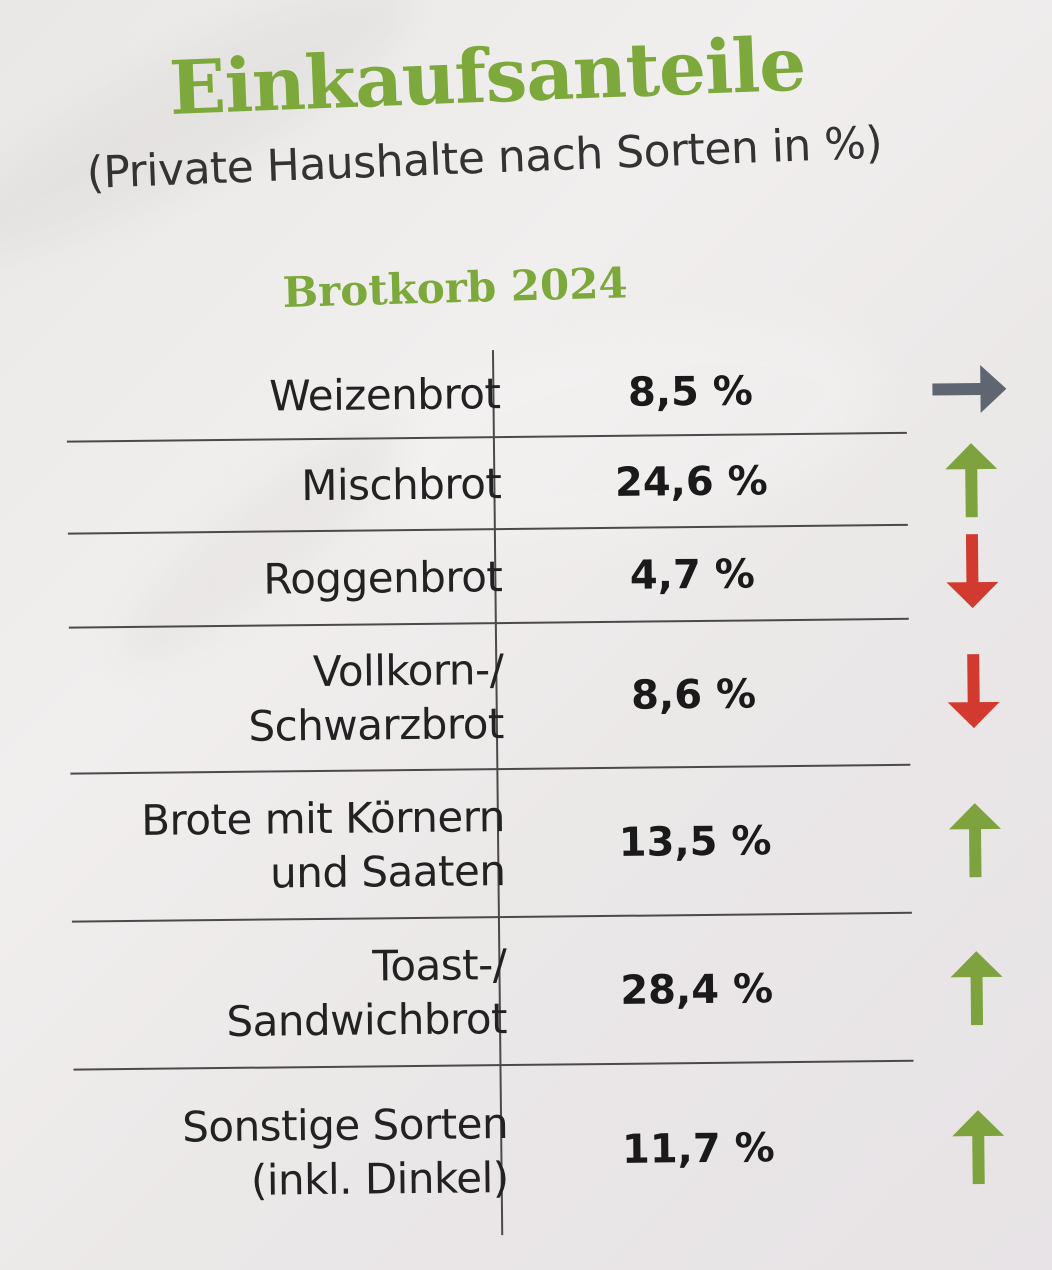 This screenshot has width=1052, height=1270. I want to click on share-value: 8,5 %, so click(690, 392).